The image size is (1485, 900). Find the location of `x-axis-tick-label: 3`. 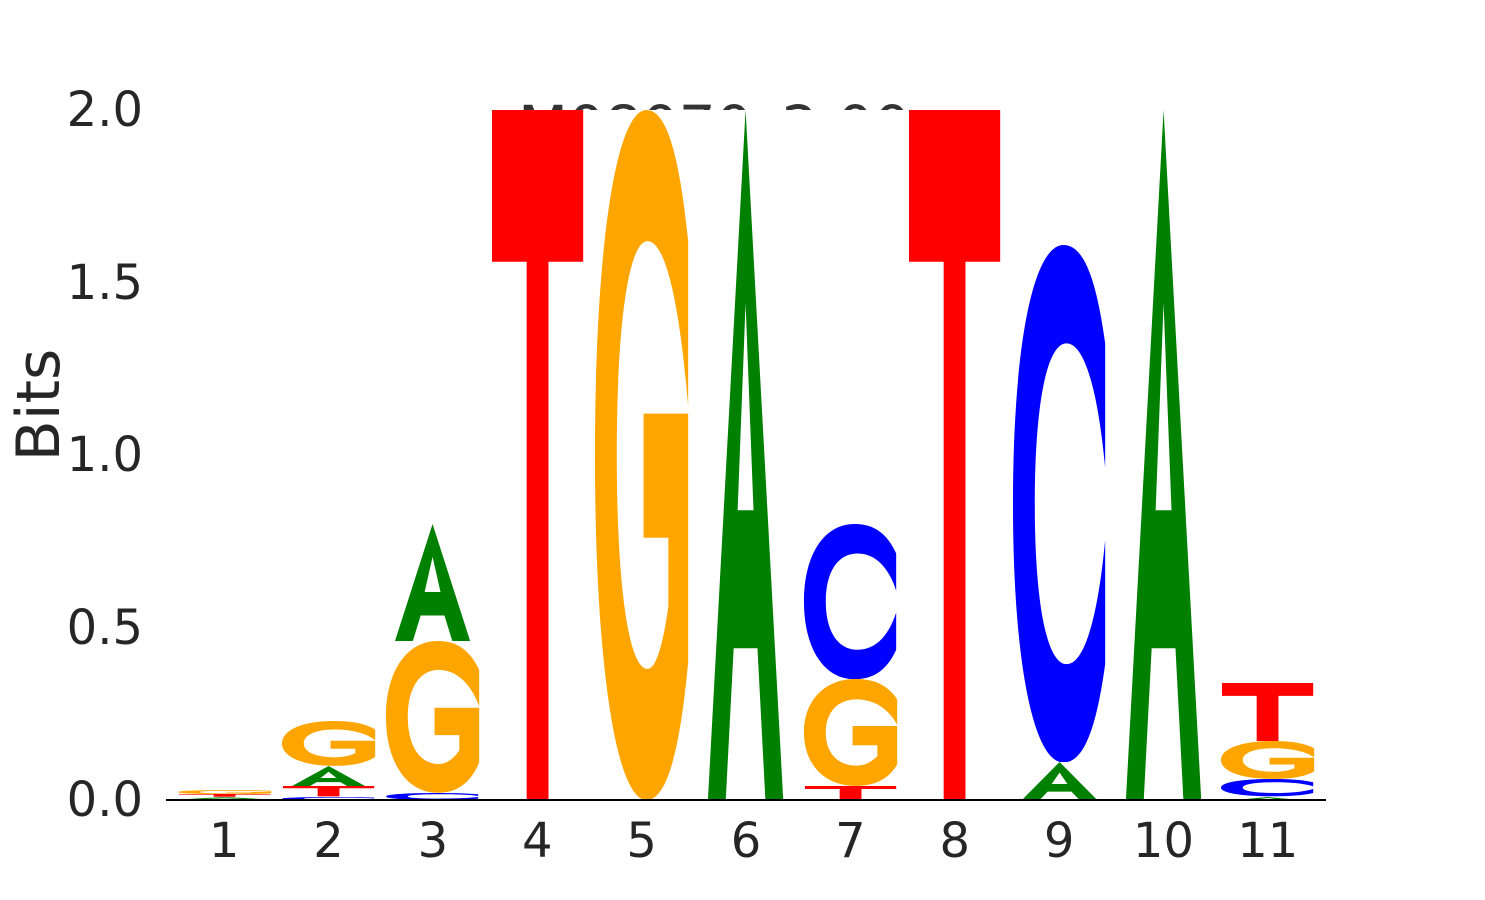

x-axis-tick-label: 3 is located at coordinates (433, 841).